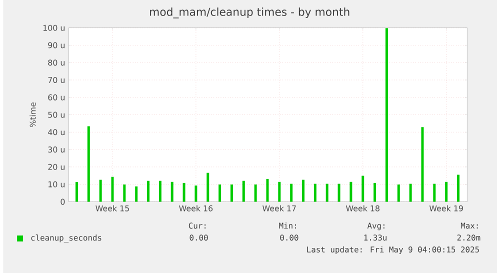 The width and height of the screenshot is (497, 273). What do you see at coordinates (250, 12) in the screenshot?
I see `chart-title: mod_mam/cleanup times - by month` at bounding box center [250, 12].